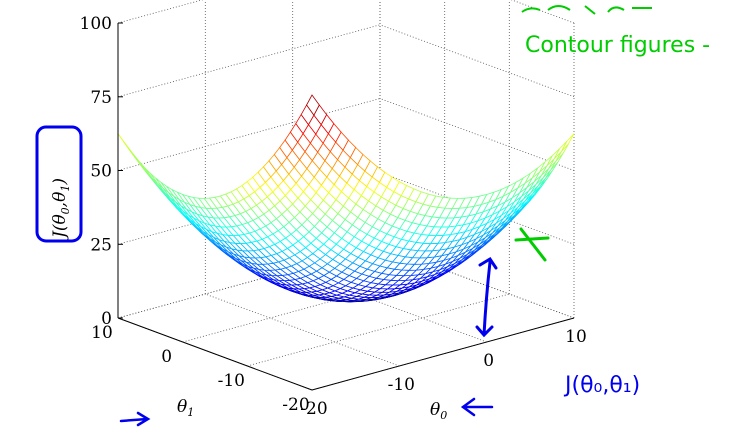 This screenshot has height=437, width=755. I want to click on z-tick-label: 50, so click(101, 172).